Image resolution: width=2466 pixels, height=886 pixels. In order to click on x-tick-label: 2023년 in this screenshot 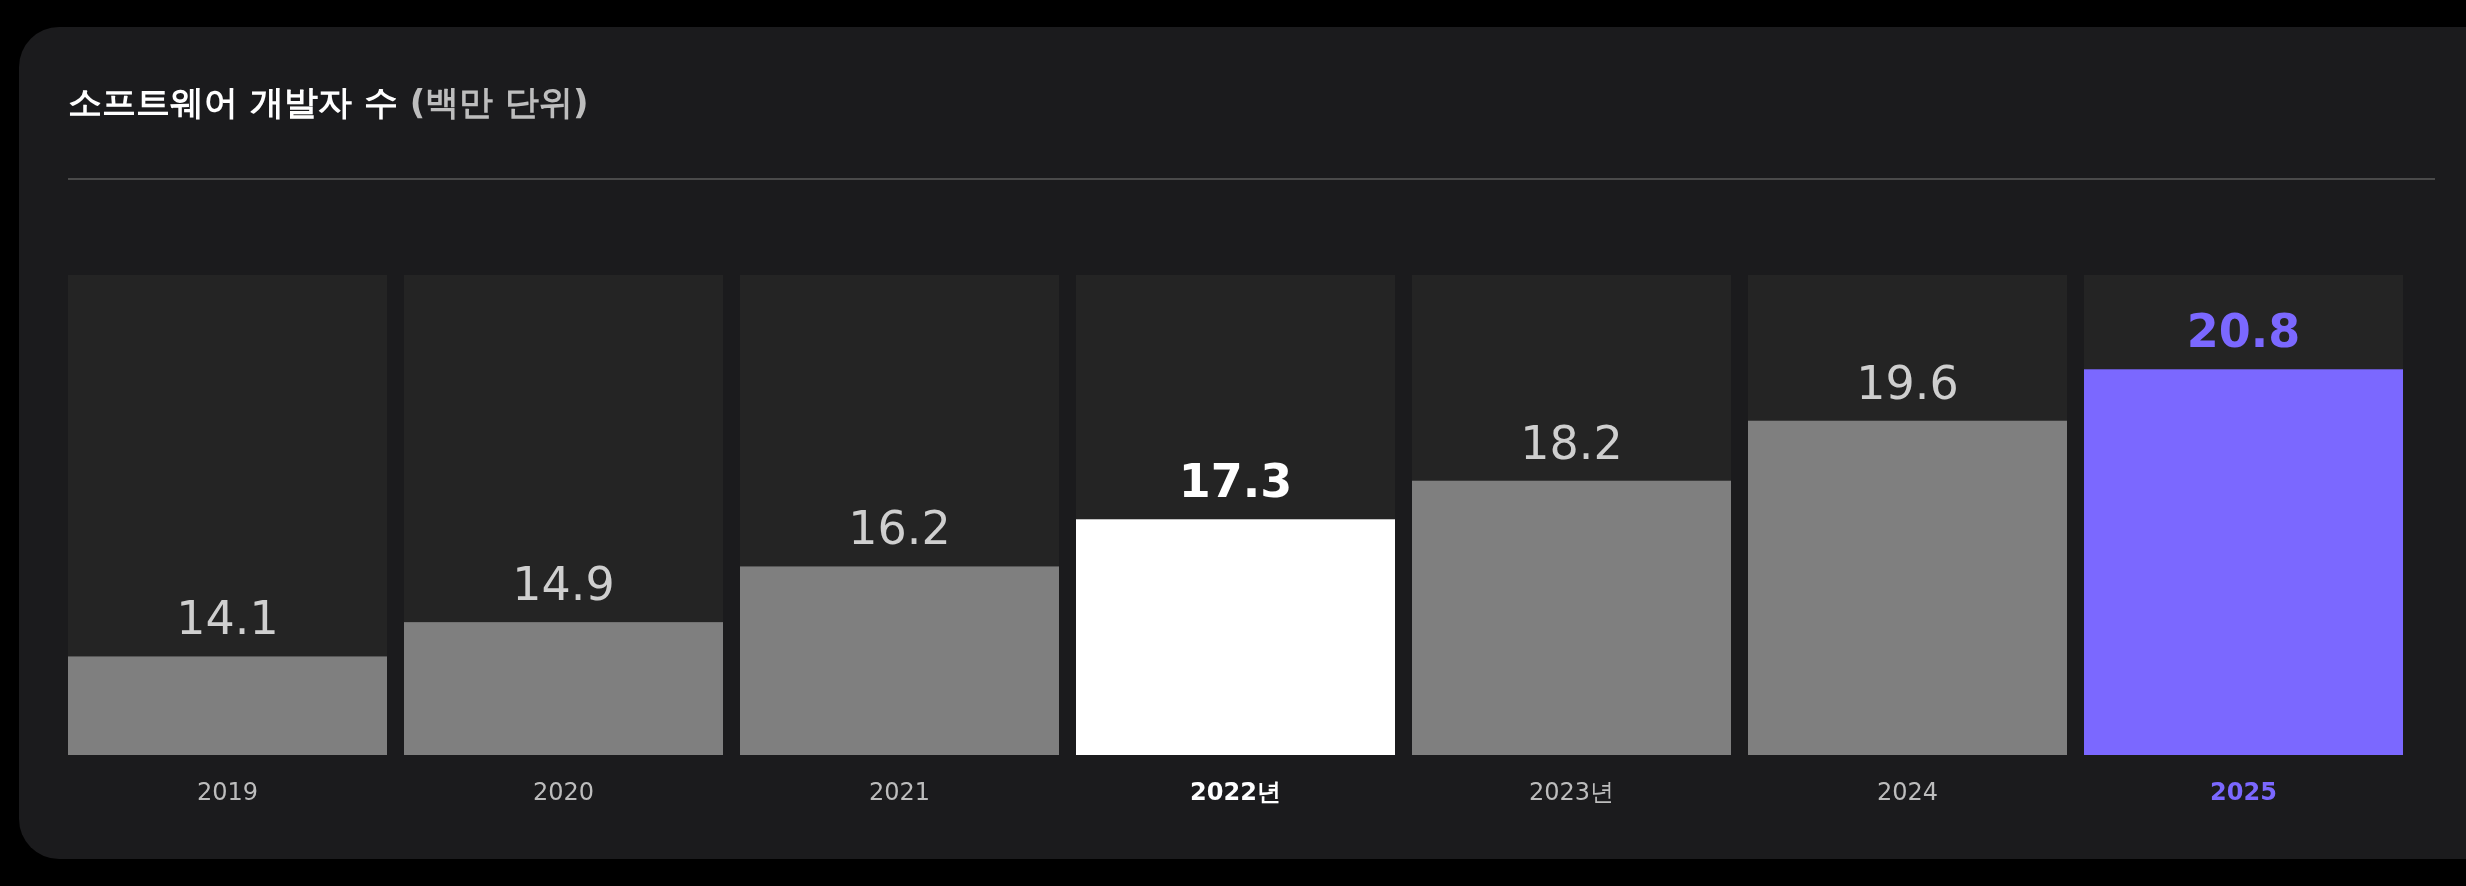, I will do `click(1571, 792)`.